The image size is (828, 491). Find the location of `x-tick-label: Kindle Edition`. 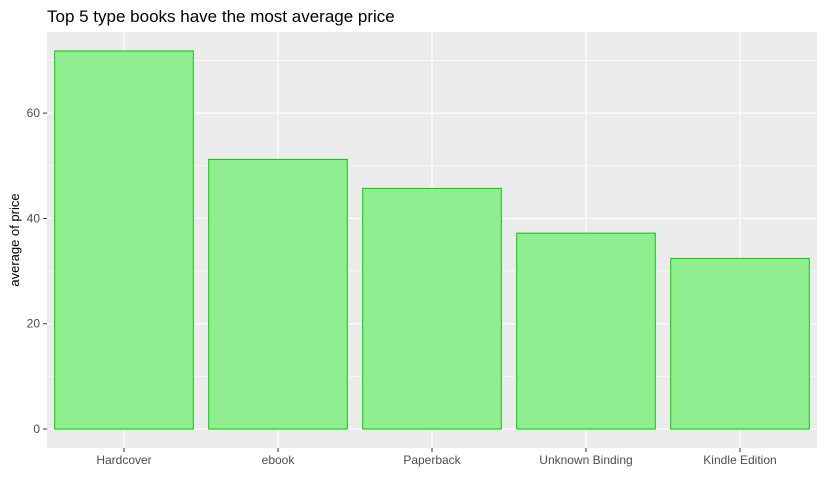

x-tick-label: Kindle Edition is located at coordinates (739, 460).